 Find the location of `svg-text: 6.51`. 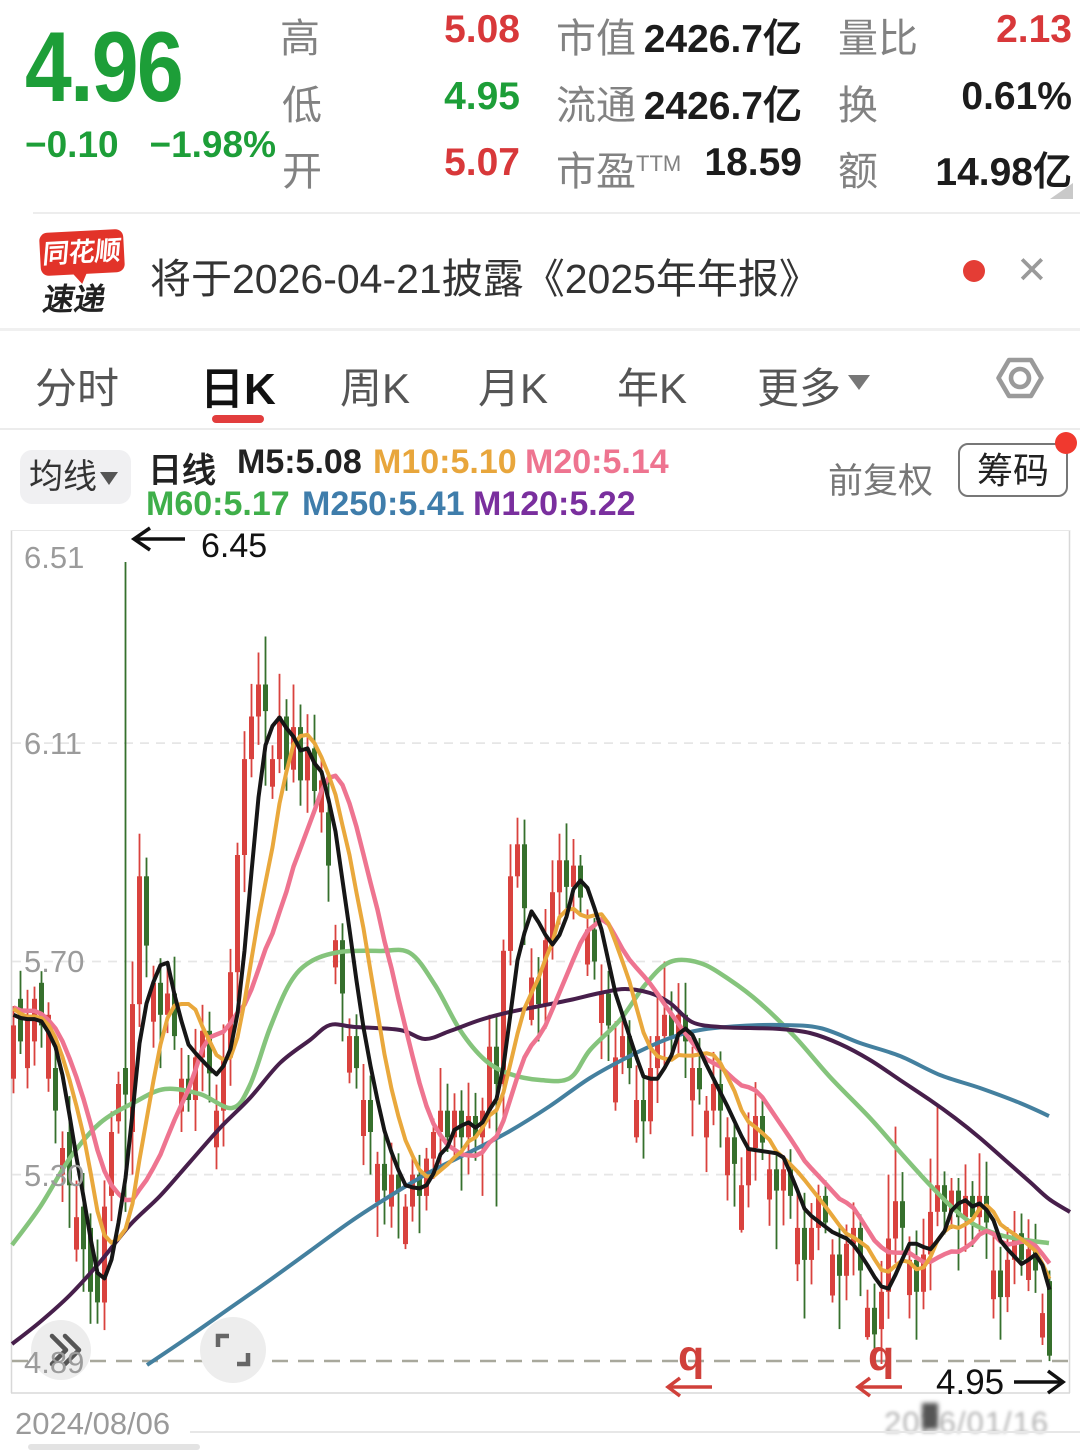

svg-text: 6.51 is located at coordinates (54, 557).